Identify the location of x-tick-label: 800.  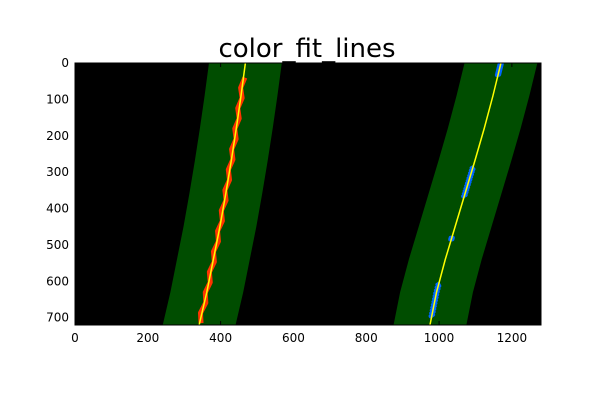
(366, 338).